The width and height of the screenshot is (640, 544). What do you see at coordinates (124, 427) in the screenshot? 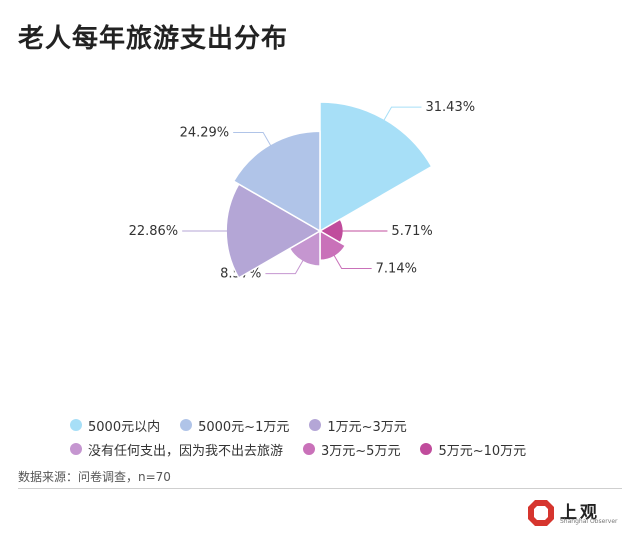
I see `legend-label: 5000元以内` at bounding box center [124, 427].